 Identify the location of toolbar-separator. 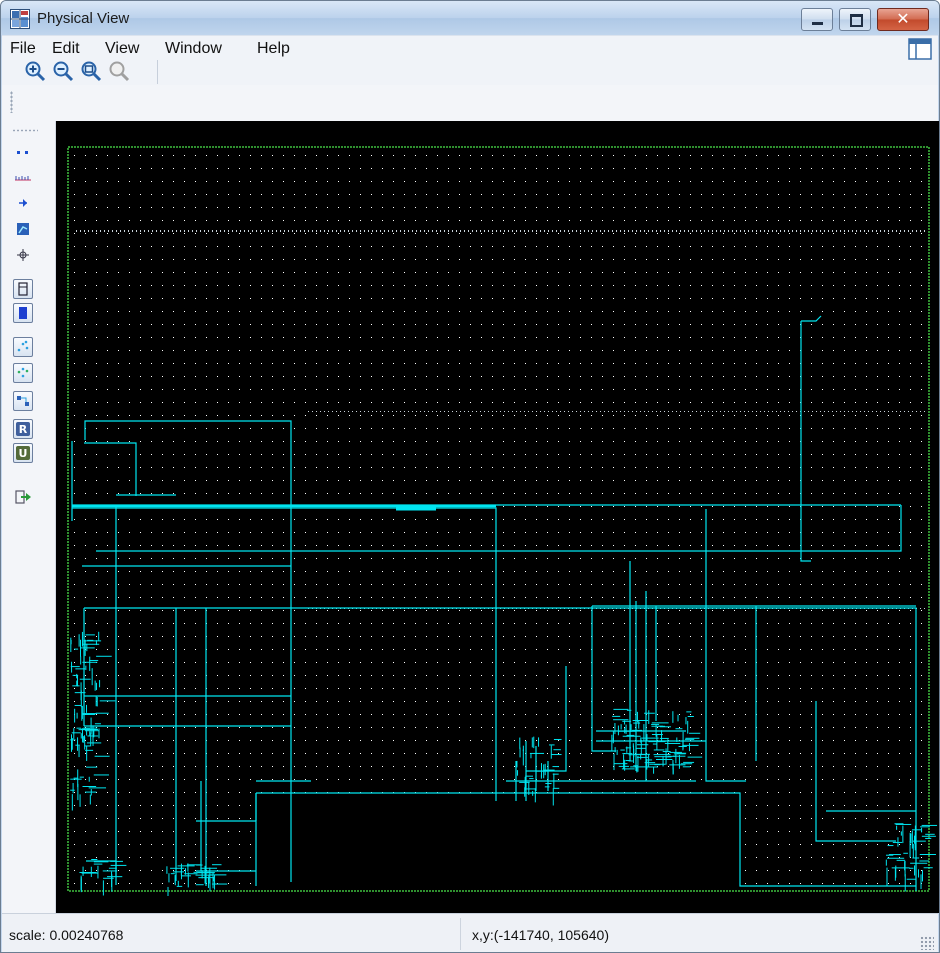
(157, 72).